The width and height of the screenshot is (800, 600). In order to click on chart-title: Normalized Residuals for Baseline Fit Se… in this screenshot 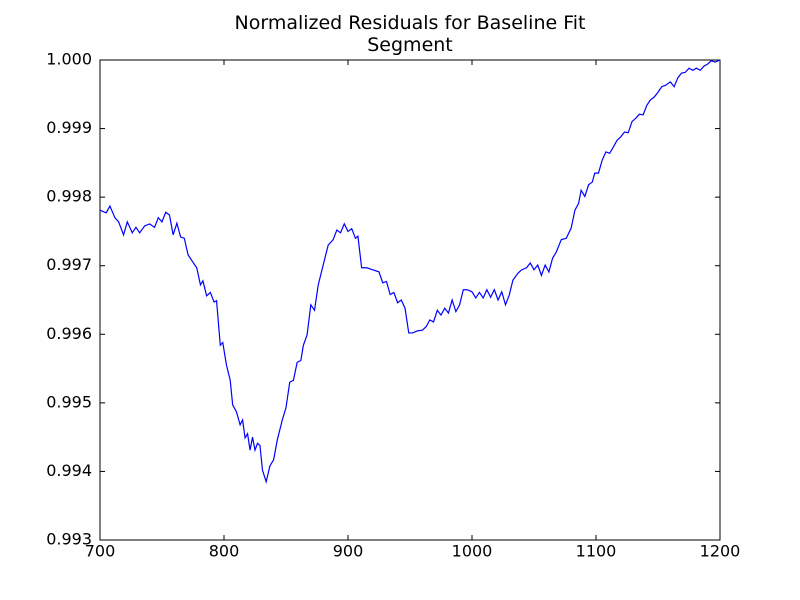, I will do `click(410, 34)`.